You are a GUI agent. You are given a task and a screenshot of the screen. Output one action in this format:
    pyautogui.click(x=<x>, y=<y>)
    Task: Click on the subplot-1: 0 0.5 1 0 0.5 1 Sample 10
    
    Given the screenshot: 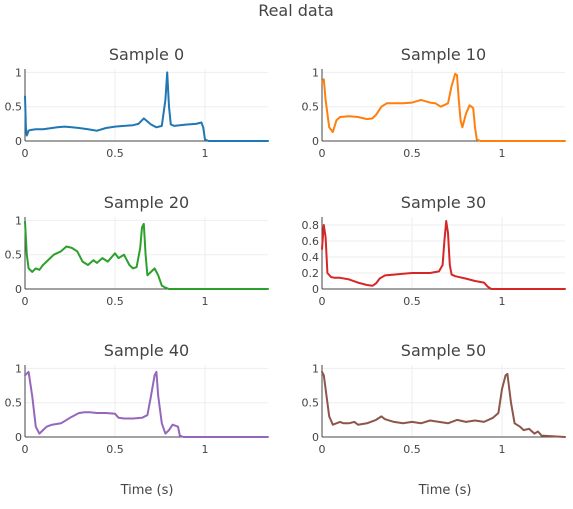 What is the action you would take?
    pyautogui.click(x=434, y=102)
    